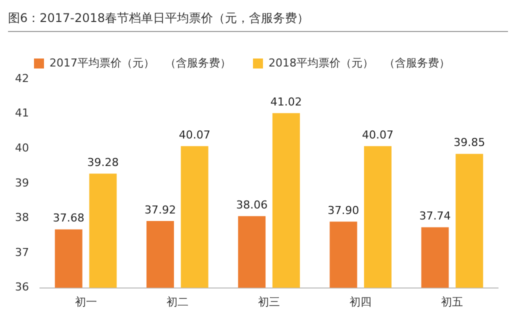 Image resolution: width=515 pixels, height=330 pixels. What do you see at coordinates (140, 63) in the screenshot?
I see `legend-label: 2017平均票价（元） （含服务费）` at bounding box center [140, 63].